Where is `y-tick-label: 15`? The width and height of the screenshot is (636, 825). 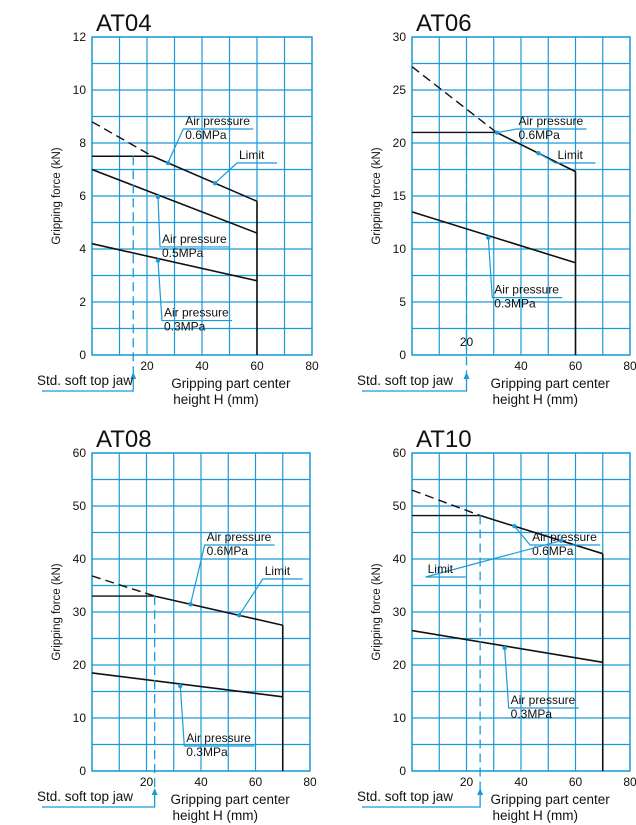
y-tick-label: 15 is located at coordinates (400, 196).